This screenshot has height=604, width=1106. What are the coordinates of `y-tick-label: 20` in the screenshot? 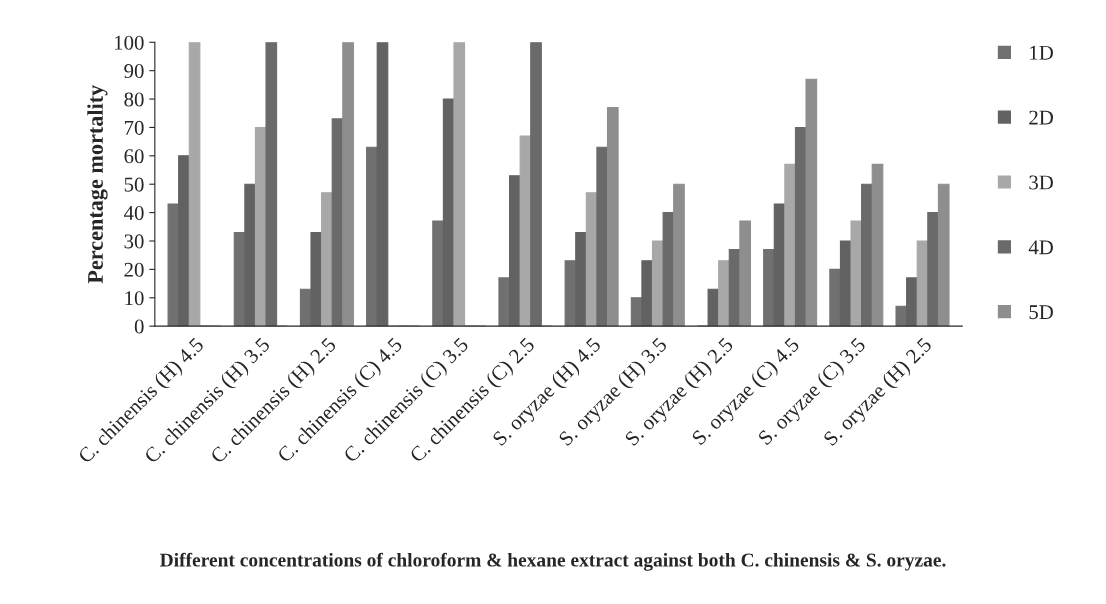 It's located at (134, 269).